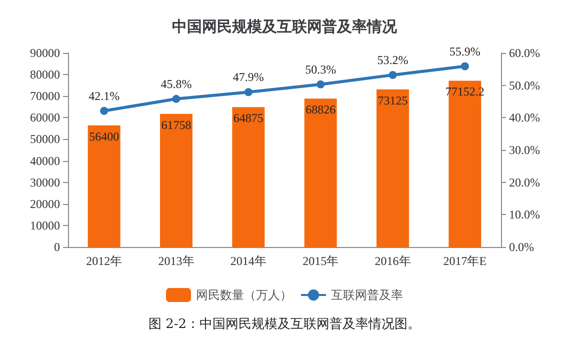 Image resolution: width=569 pixels, height=345 pixels. I want to click on data-label: 53.2%, so click(392, 59).